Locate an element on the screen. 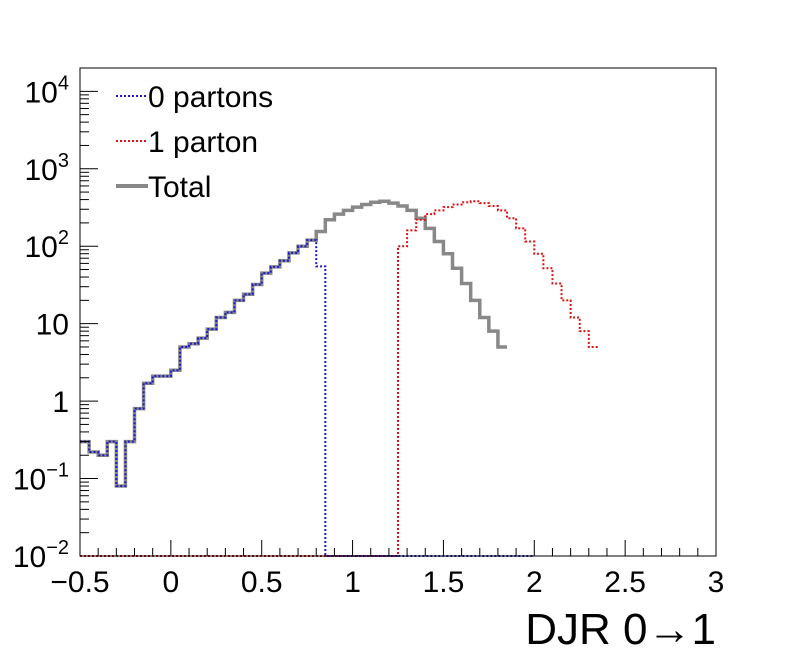 This screenshot has width=796, height=672. legend-entry: 0 partons is located at coordinates (210, 97).